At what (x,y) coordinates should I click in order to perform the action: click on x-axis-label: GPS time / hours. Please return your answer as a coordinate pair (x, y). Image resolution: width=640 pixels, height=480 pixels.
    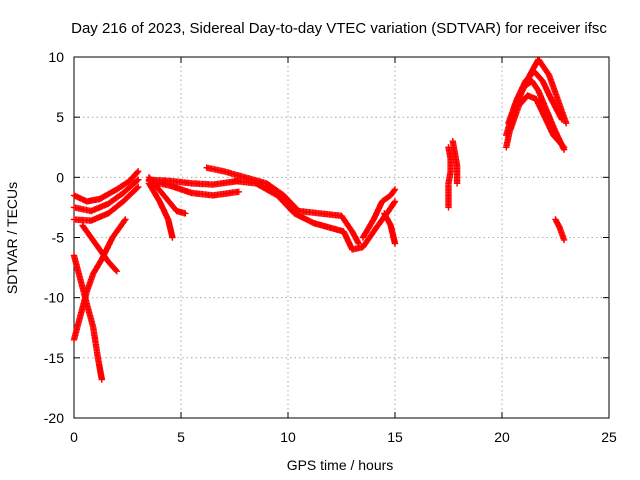
    Looking at the image, I should click on (340, 465).